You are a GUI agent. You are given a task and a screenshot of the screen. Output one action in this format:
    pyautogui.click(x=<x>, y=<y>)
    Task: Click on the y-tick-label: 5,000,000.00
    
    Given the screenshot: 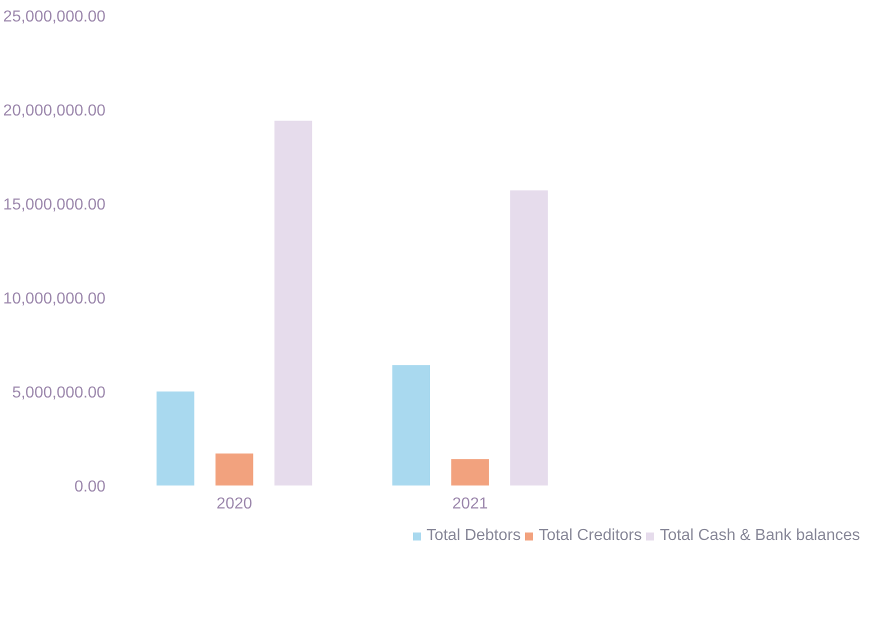 What is the action you would take?
    pyautogui.click(x=59, y=393)
    